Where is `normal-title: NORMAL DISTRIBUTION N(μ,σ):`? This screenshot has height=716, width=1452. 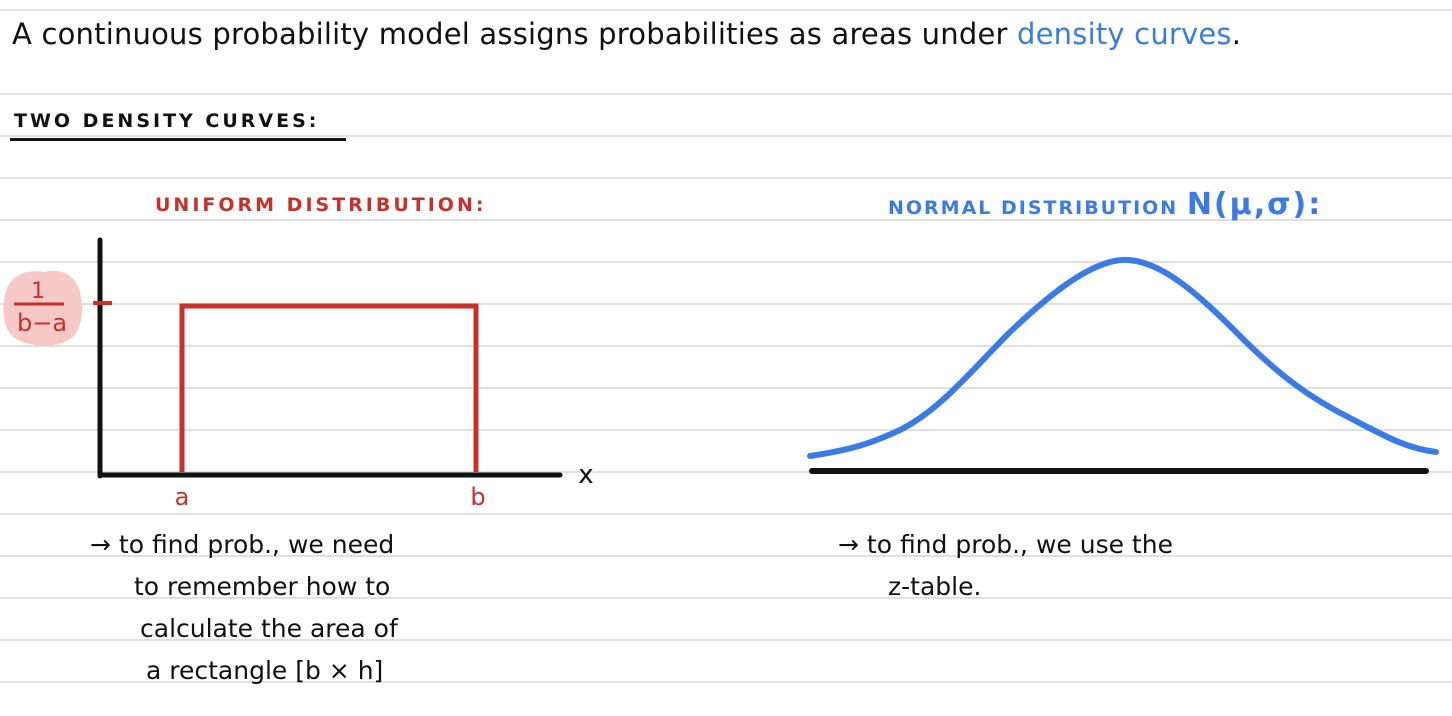 normal-title: NORMAL DISTRIBUTION N(μ,σ): is located at coordinates (1105, 205).